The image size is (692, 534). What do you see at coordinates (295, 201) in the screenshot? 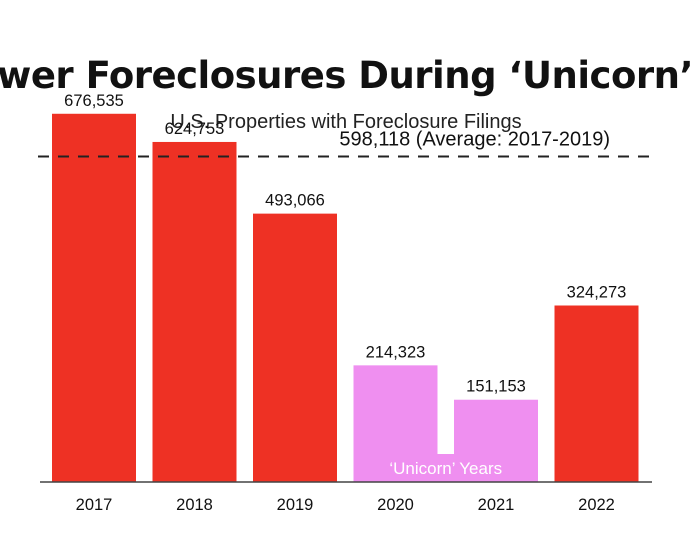
I see `value-label-2019: 493,066` at bounding box center [295, 201].